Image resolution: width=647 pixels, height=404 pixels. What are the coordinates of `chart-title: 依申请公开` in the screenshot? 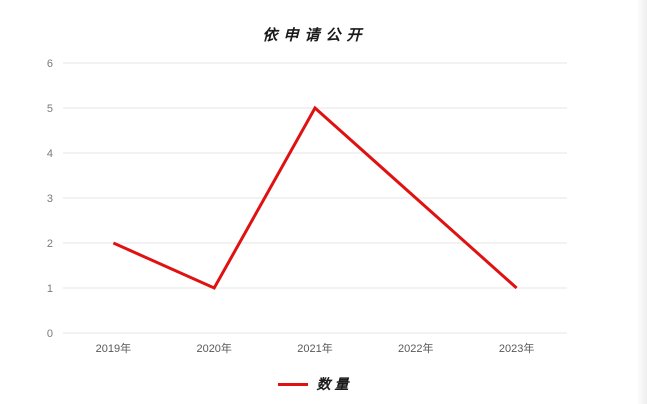 It's located at (315, 35).